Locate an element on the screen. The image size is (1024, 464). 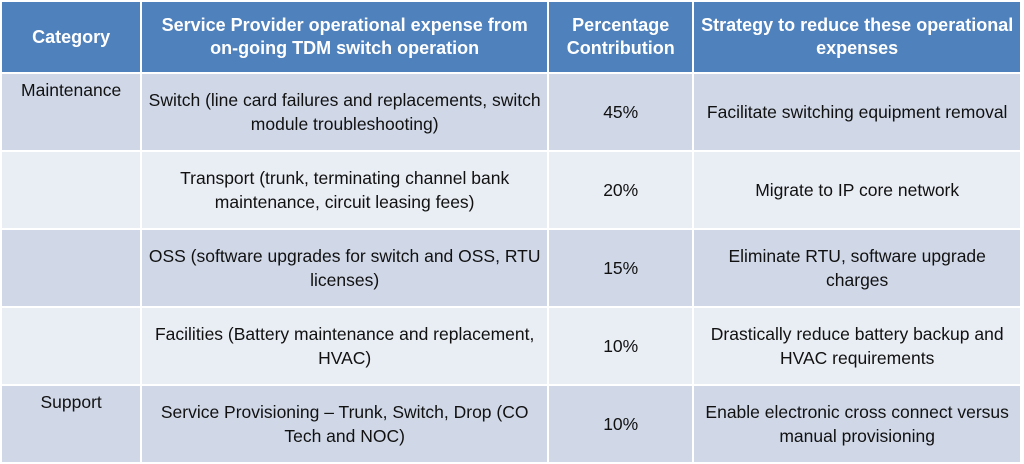
percent-cell: 15% is located at coordinates (621, 268).